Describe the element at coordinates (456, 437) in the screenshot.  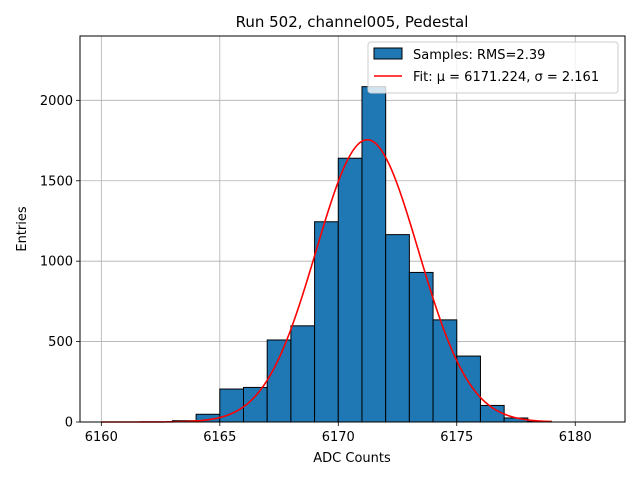
I see `x-tick-label: 6175` at that location.